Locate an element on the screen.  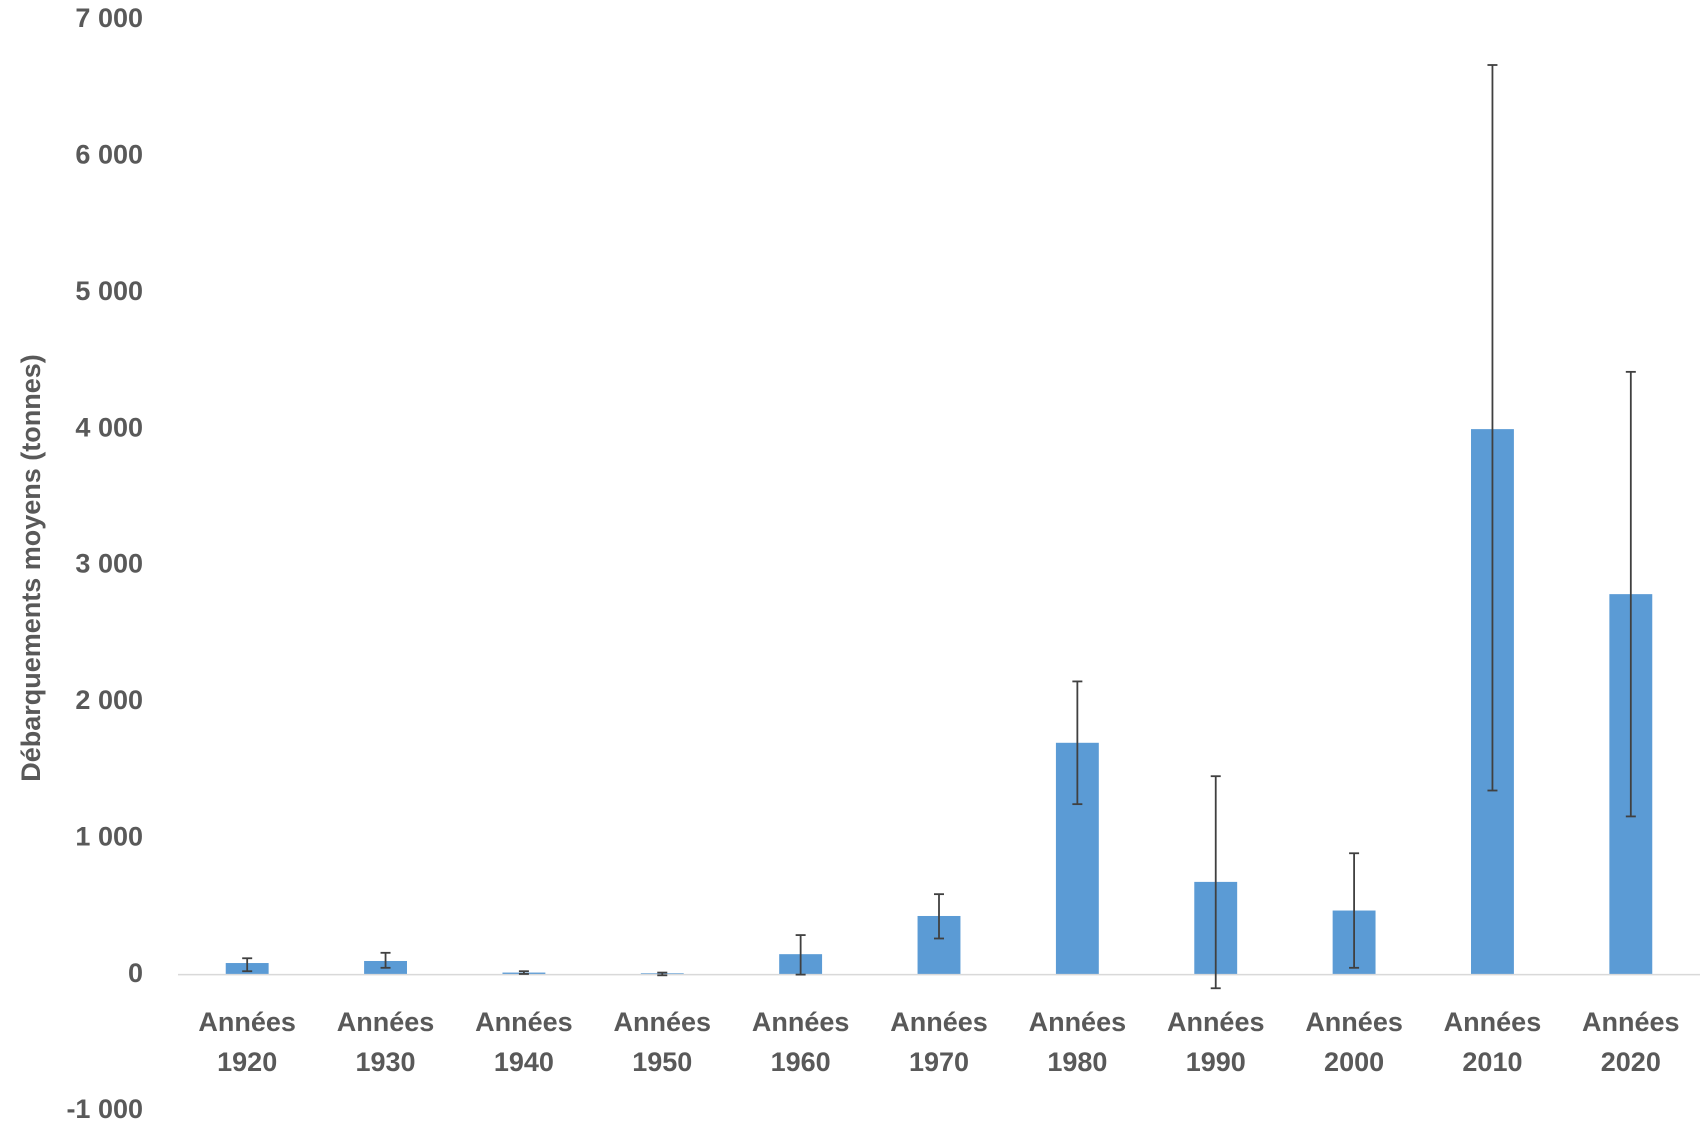
x-category-label: 2010 is located at coordinates (1492, 1062).